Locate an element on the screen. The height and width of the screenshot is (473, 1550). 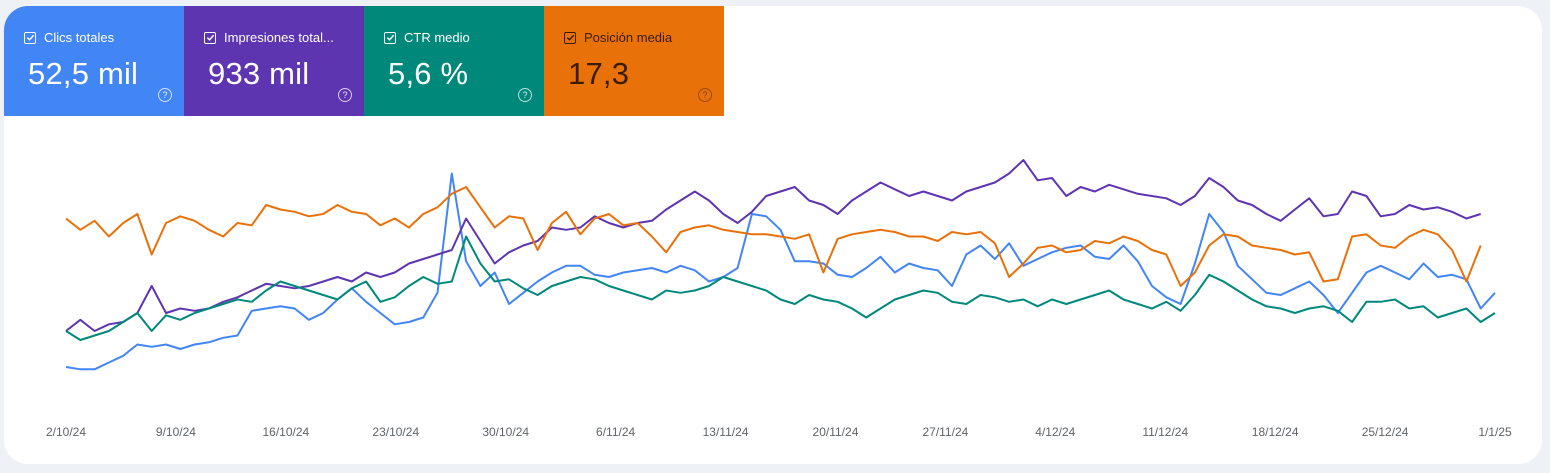
x-tick-label: 9/10/24 is located at coordinates (176, 432).